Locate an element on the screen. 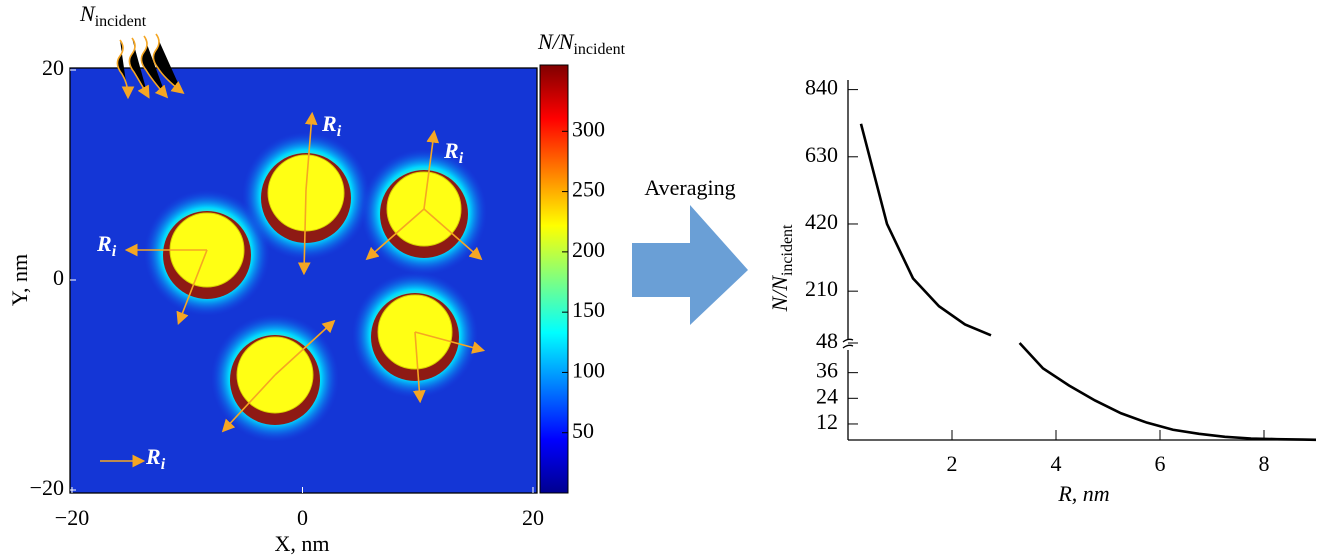 This screenshot has width=1321, height=559. averaging-label: Averaging is located at coordinates (689, 187).